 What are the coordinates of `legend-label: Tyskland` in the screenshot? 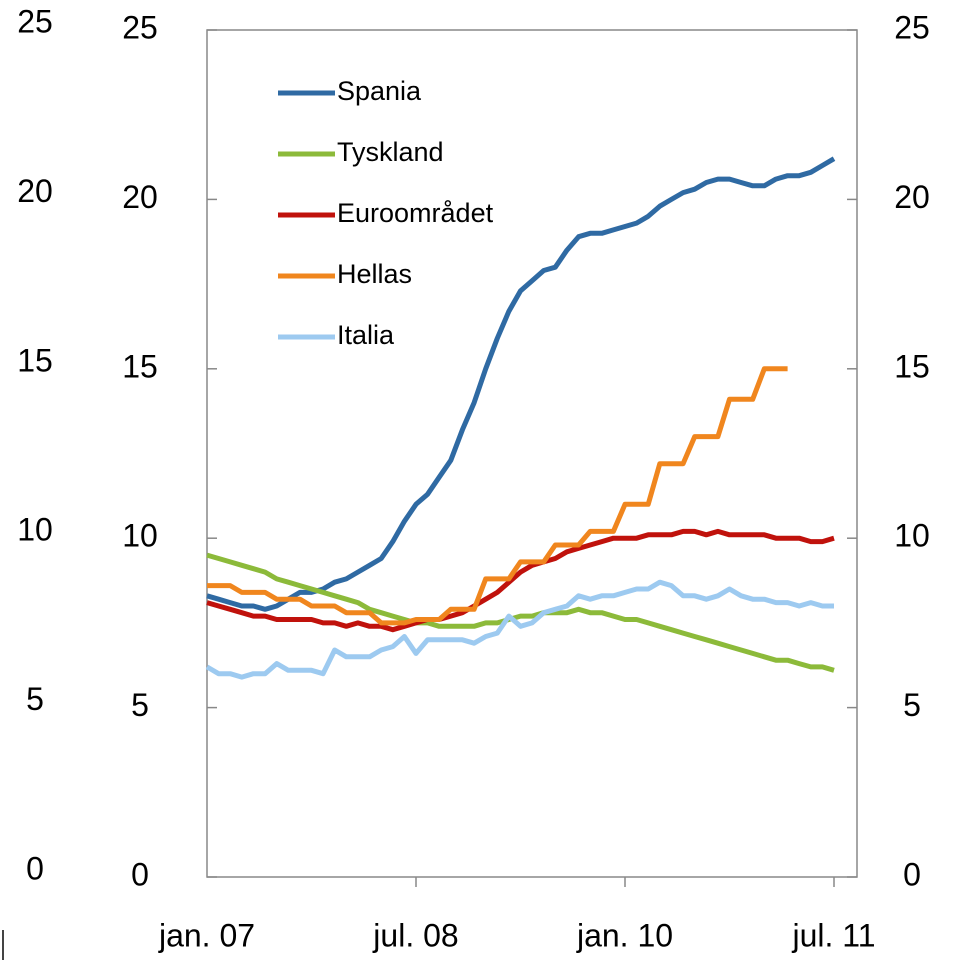 It's located at (390, 152).